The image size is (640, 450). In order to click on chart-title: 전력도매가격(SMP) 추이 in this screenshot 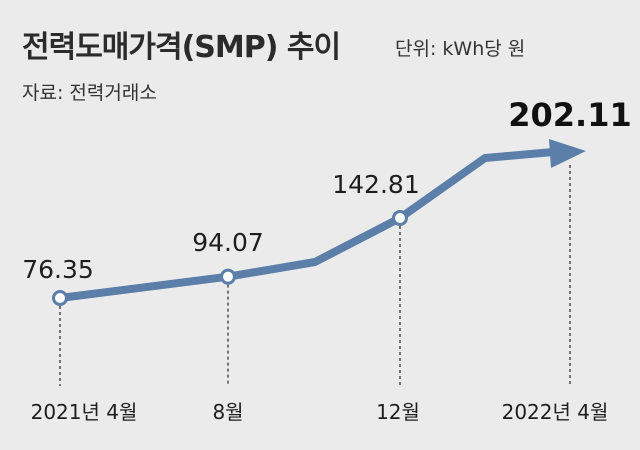, I will do `click(181, 47)`.